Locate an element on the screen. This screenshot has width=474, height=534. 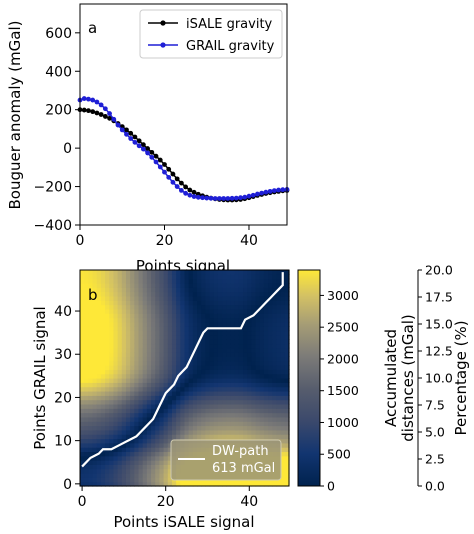
b-xtick-label-40: 40 is located at coordinates (249, 502).